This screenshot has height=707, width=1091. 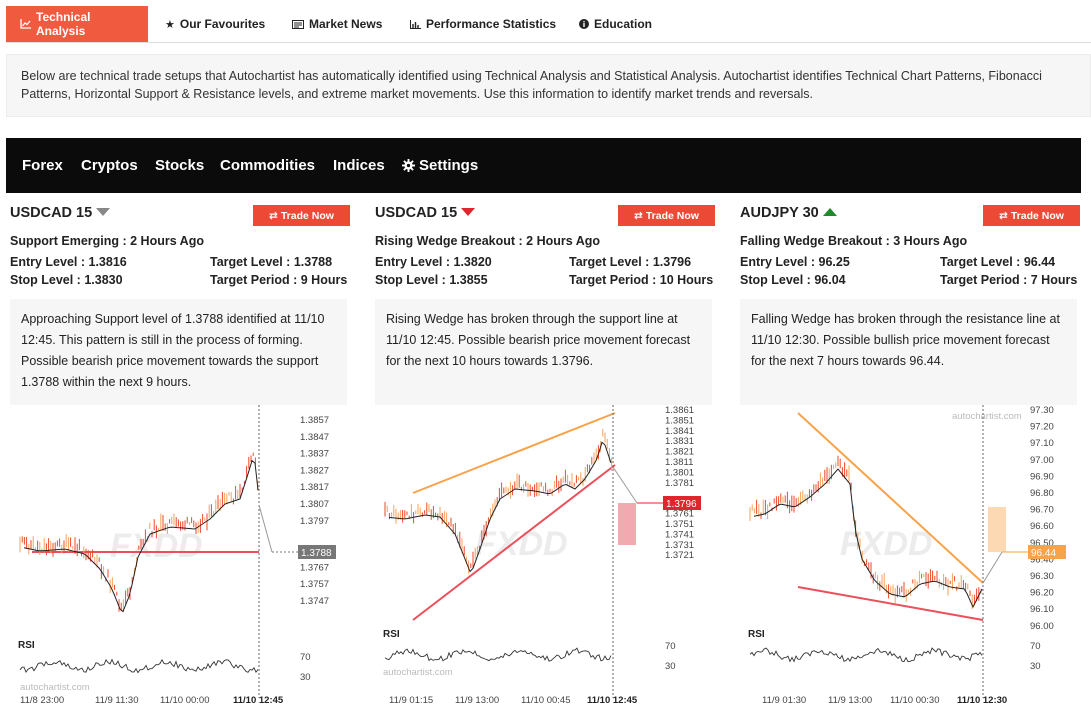 What do you see at coordinates (498, 654) in the screenshot?
I see `rsi-line` at bounding box center [498, 654].